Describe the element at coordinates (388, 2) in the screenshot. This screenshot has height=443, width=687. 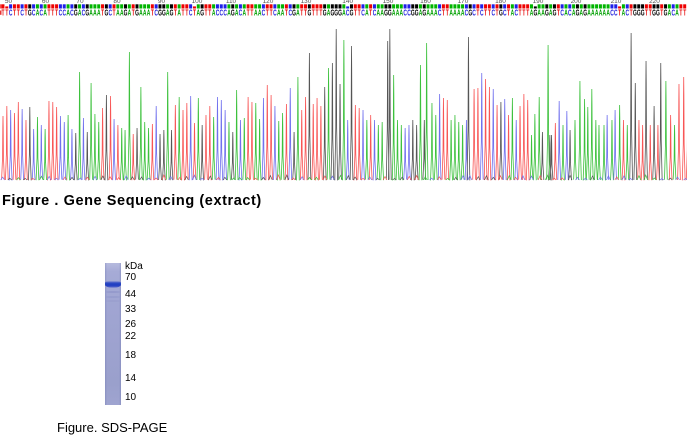
I see `svg-text: 150` at that location.